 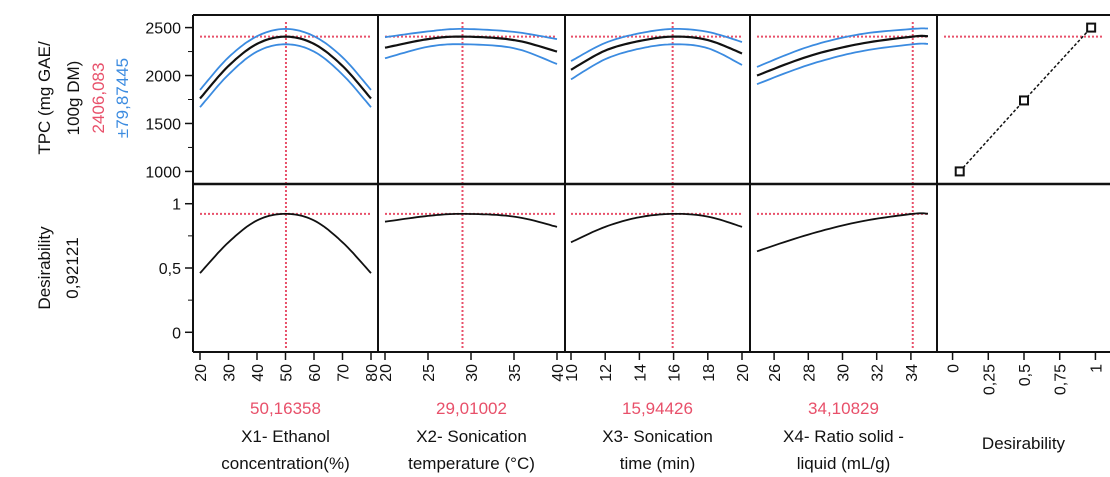 What do you see at coordinates (515, 373) in the screenshot?
I see `x-tick-label: 35` at bounding box center [515, 373].